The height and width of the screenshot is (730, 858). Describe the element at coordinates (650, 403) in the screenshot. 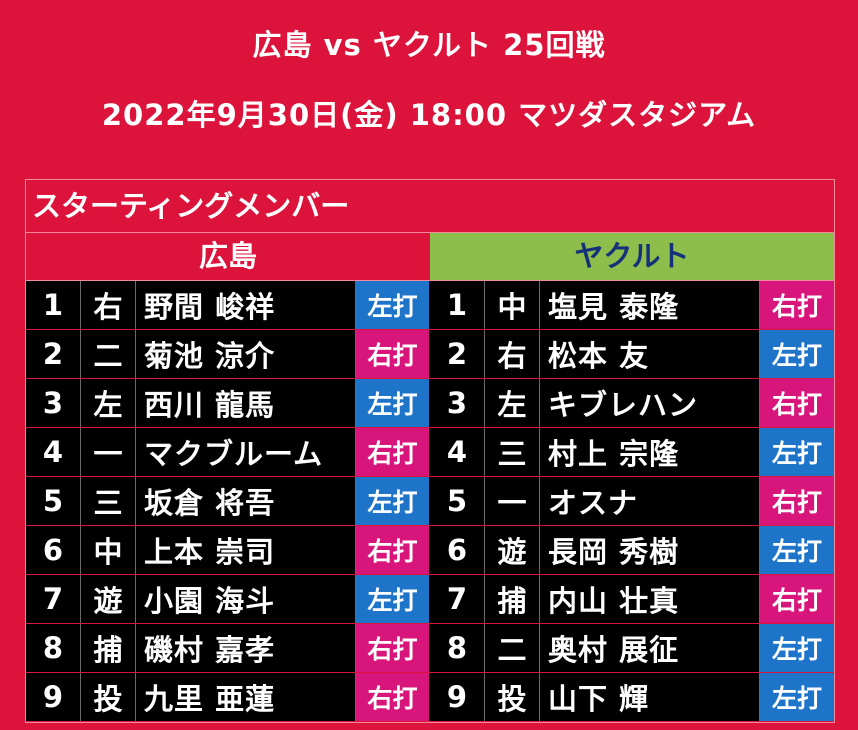

I see `player-name: キブレハン` at that location.